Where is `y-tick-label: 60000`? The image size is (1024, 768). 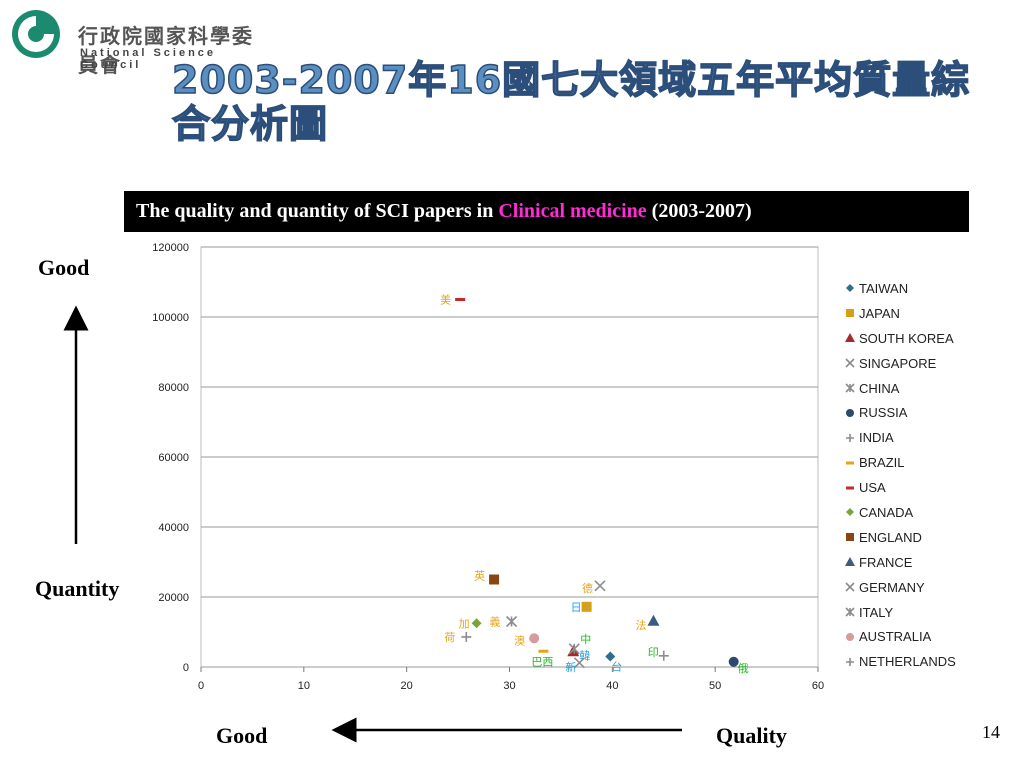
y-tick-label: 60000 is located at coordinates (173, 458).